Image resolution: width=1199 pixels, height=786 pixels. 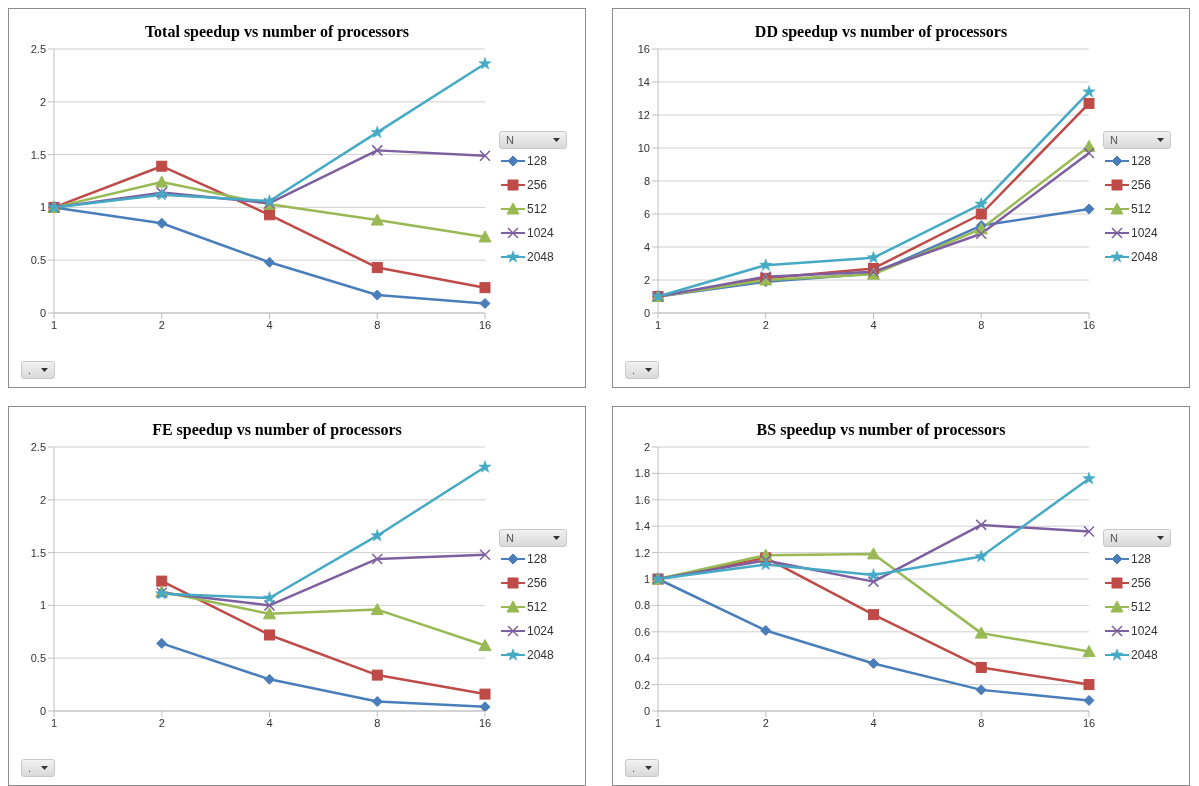 I want to click on y-tick-label: 14, so click(x=643, y=81).